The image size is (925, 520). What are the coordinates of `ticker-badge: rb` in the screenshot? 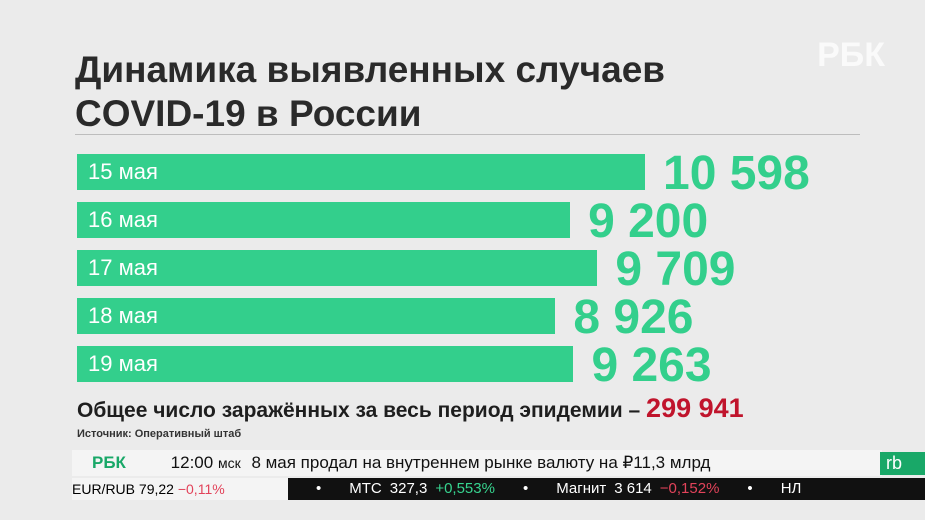 It's located at (902, 463).